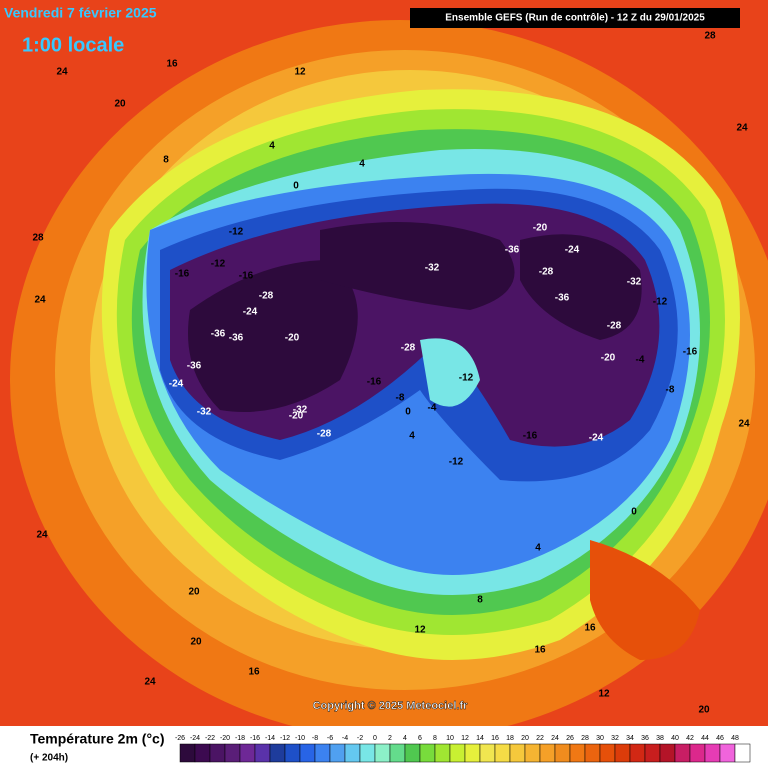  I want to click on legend-tick-label: -26, so click(180, 738).